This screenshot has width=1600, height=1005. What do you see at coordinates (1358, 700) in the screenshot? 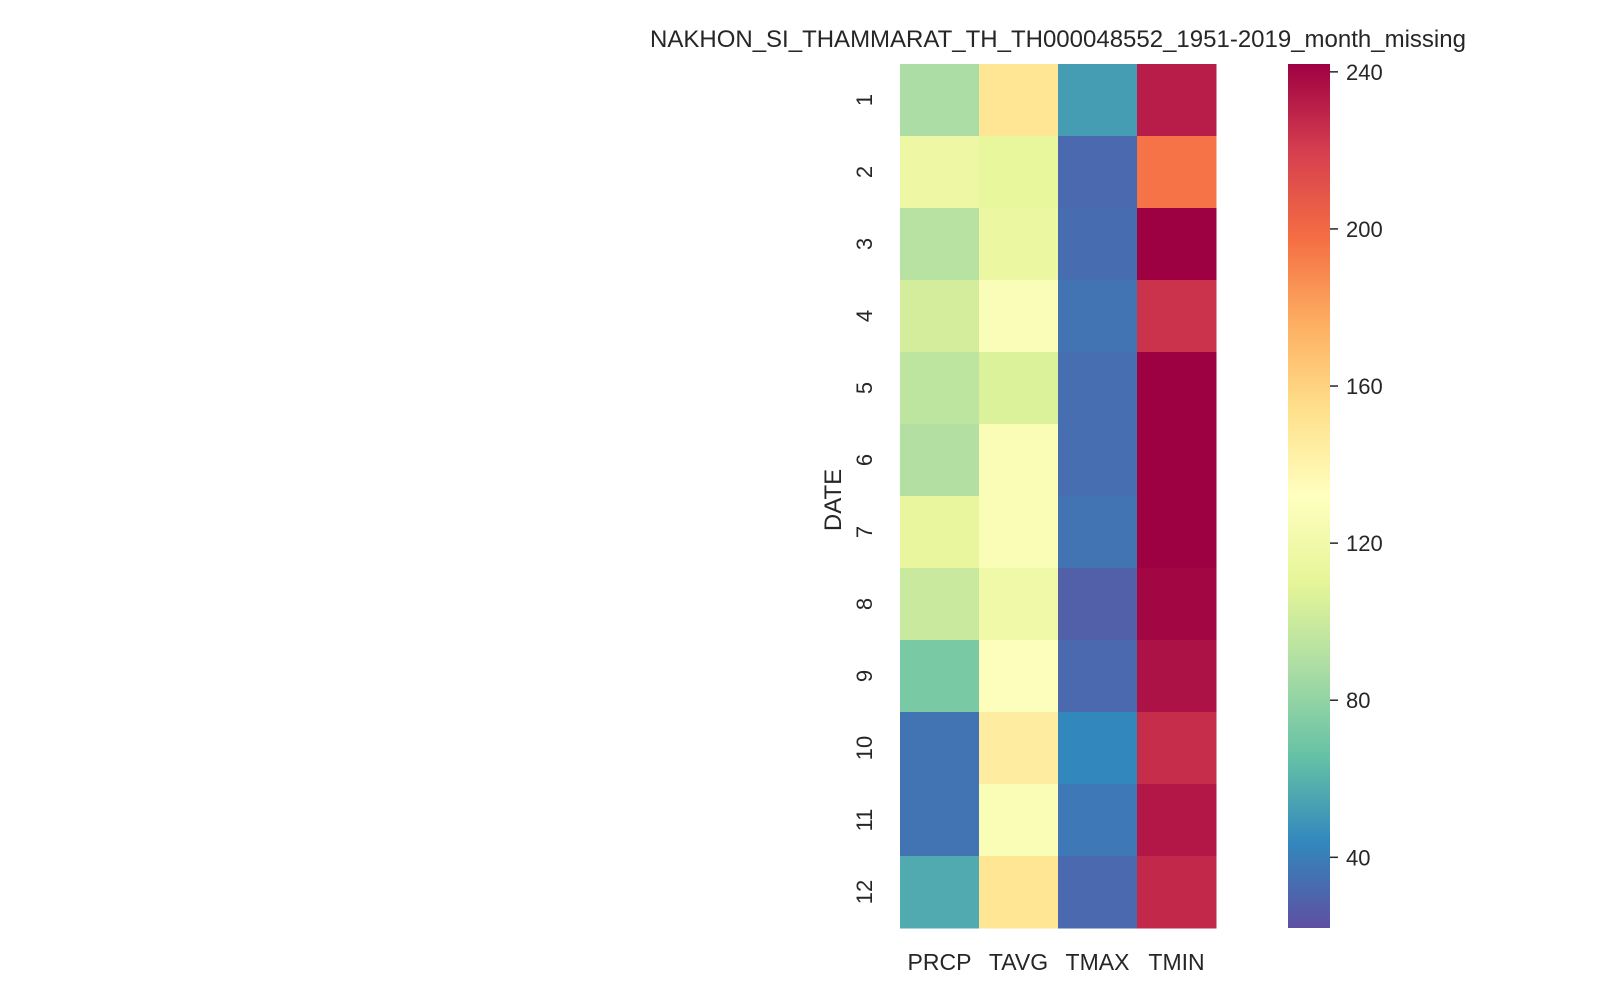
I see `colorbar-tick-label: 80` at bounding box center [1358, 700].